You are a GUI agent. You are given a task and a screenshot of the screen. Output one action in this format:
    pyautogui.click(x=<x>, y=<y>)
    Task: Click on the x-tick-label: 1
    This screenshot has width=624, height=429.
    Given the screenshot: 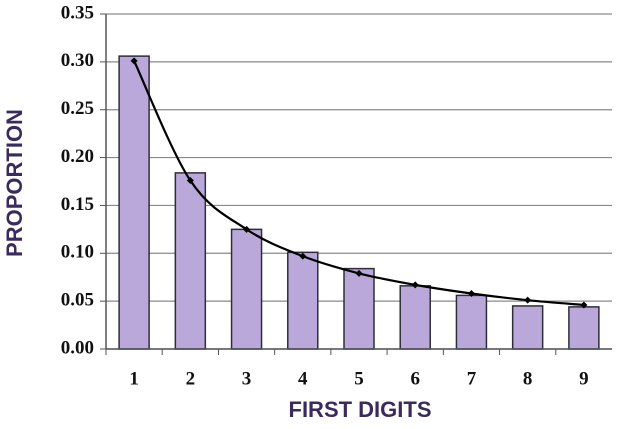 What is the action you would take?
    pyautogui.click(x=134, y=378)
    